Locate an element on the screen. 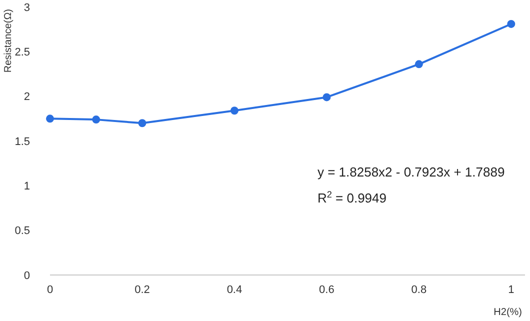 The height and width of the screenshot is (321, 530). x-tick-label: 0.2 is located at coordinates (142, 290).